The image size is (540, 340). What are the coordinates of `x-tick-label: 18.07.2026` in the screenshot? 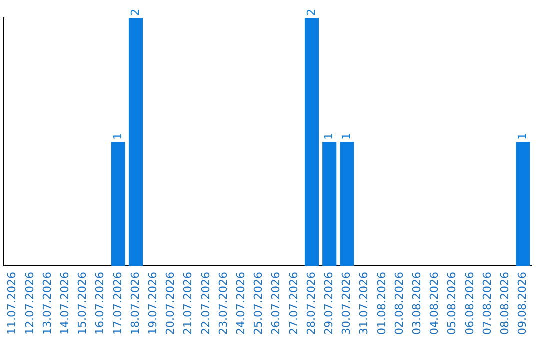 It's located at (135, 304).